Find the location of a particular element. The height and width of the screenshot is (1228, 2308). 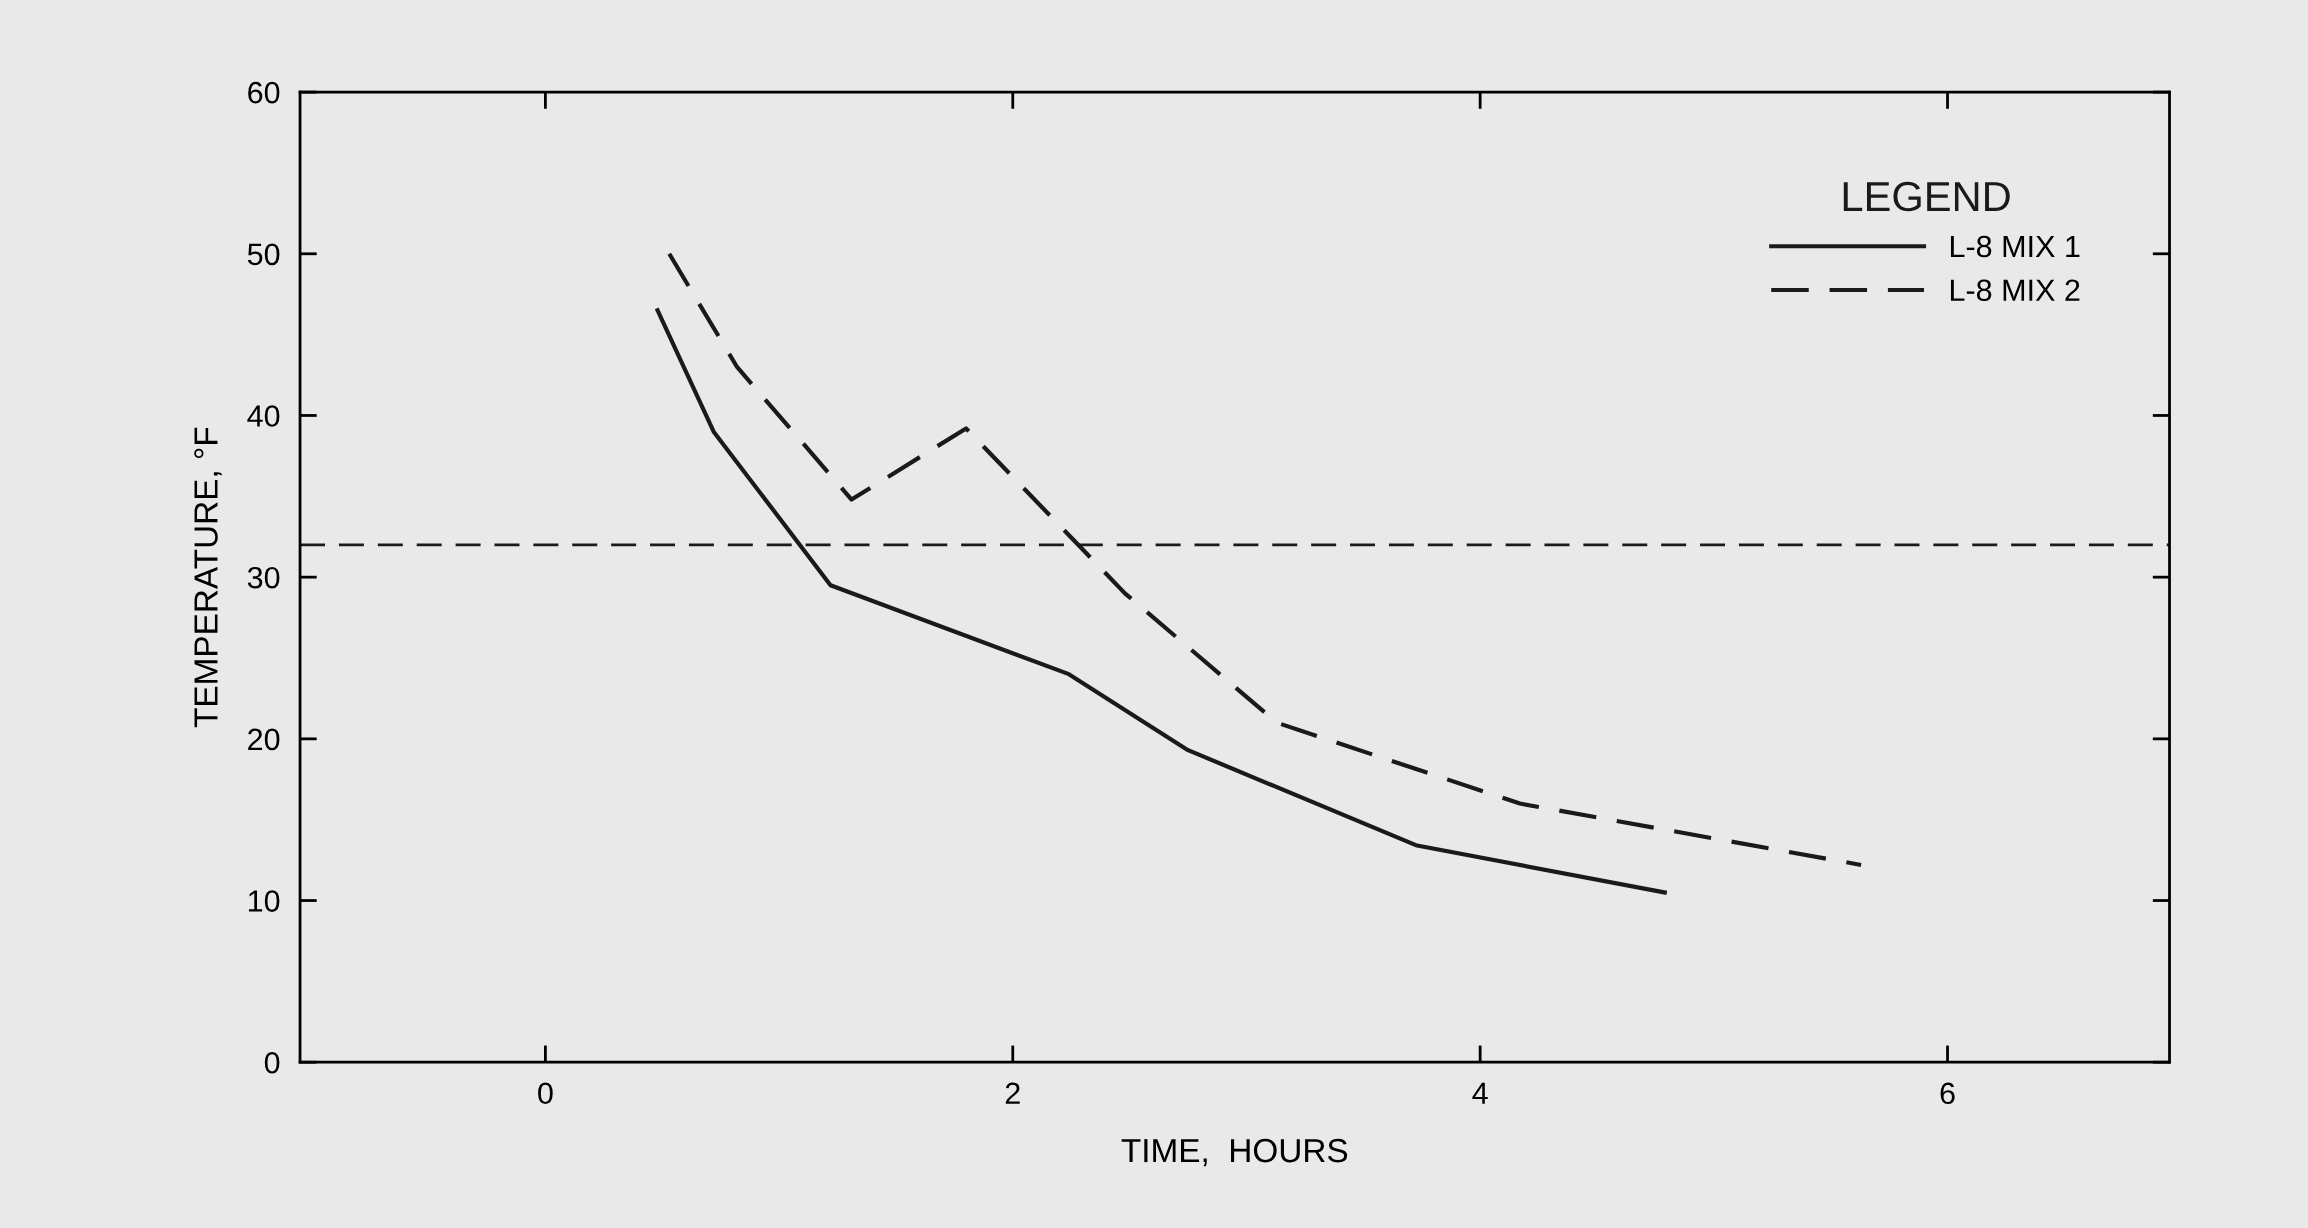

x-tick-label: 4 is located at coordinates (1480, 1093).